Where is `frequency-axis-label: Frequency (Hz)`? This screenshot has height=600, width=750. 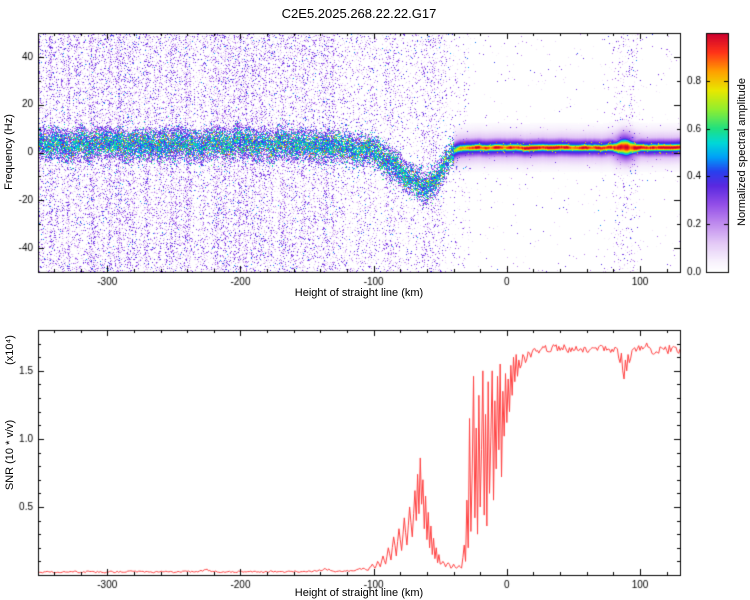
frequency-axis-label: Frequency (Hz) is located at coordinates (9, 152).